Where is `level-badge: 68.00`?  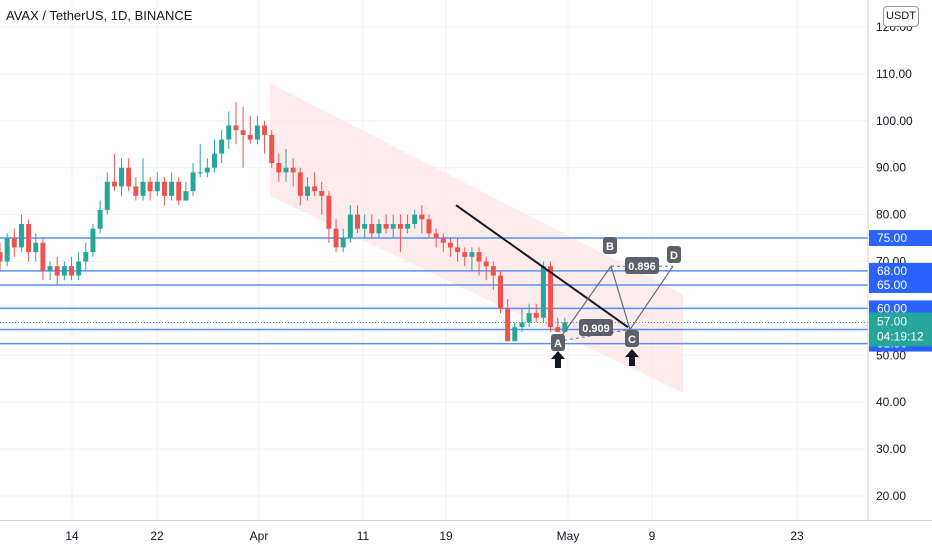 level-badge: 68.00 is located at coordinates (892, 271).